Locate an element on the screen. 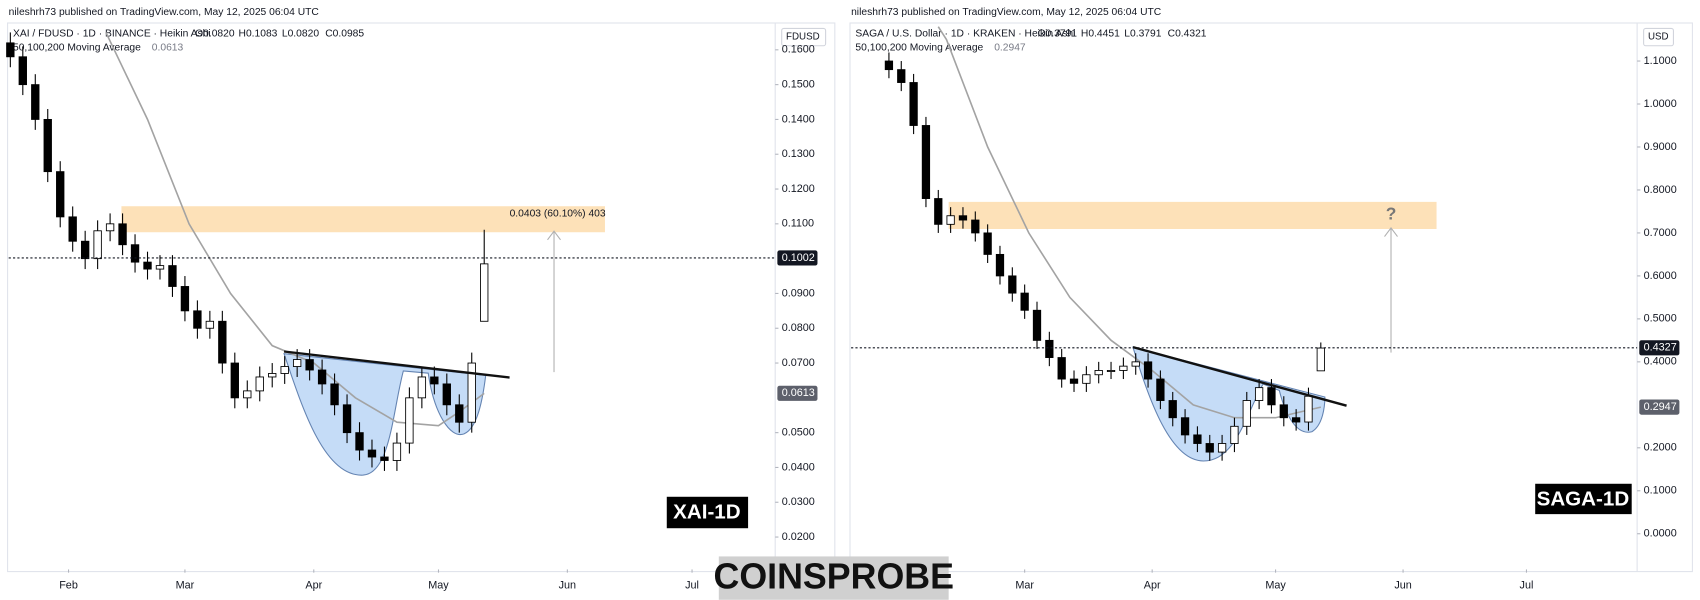 The image size is (1700, 600). y-tick-label: 0.8000 is located at coordinates (1660, 190).